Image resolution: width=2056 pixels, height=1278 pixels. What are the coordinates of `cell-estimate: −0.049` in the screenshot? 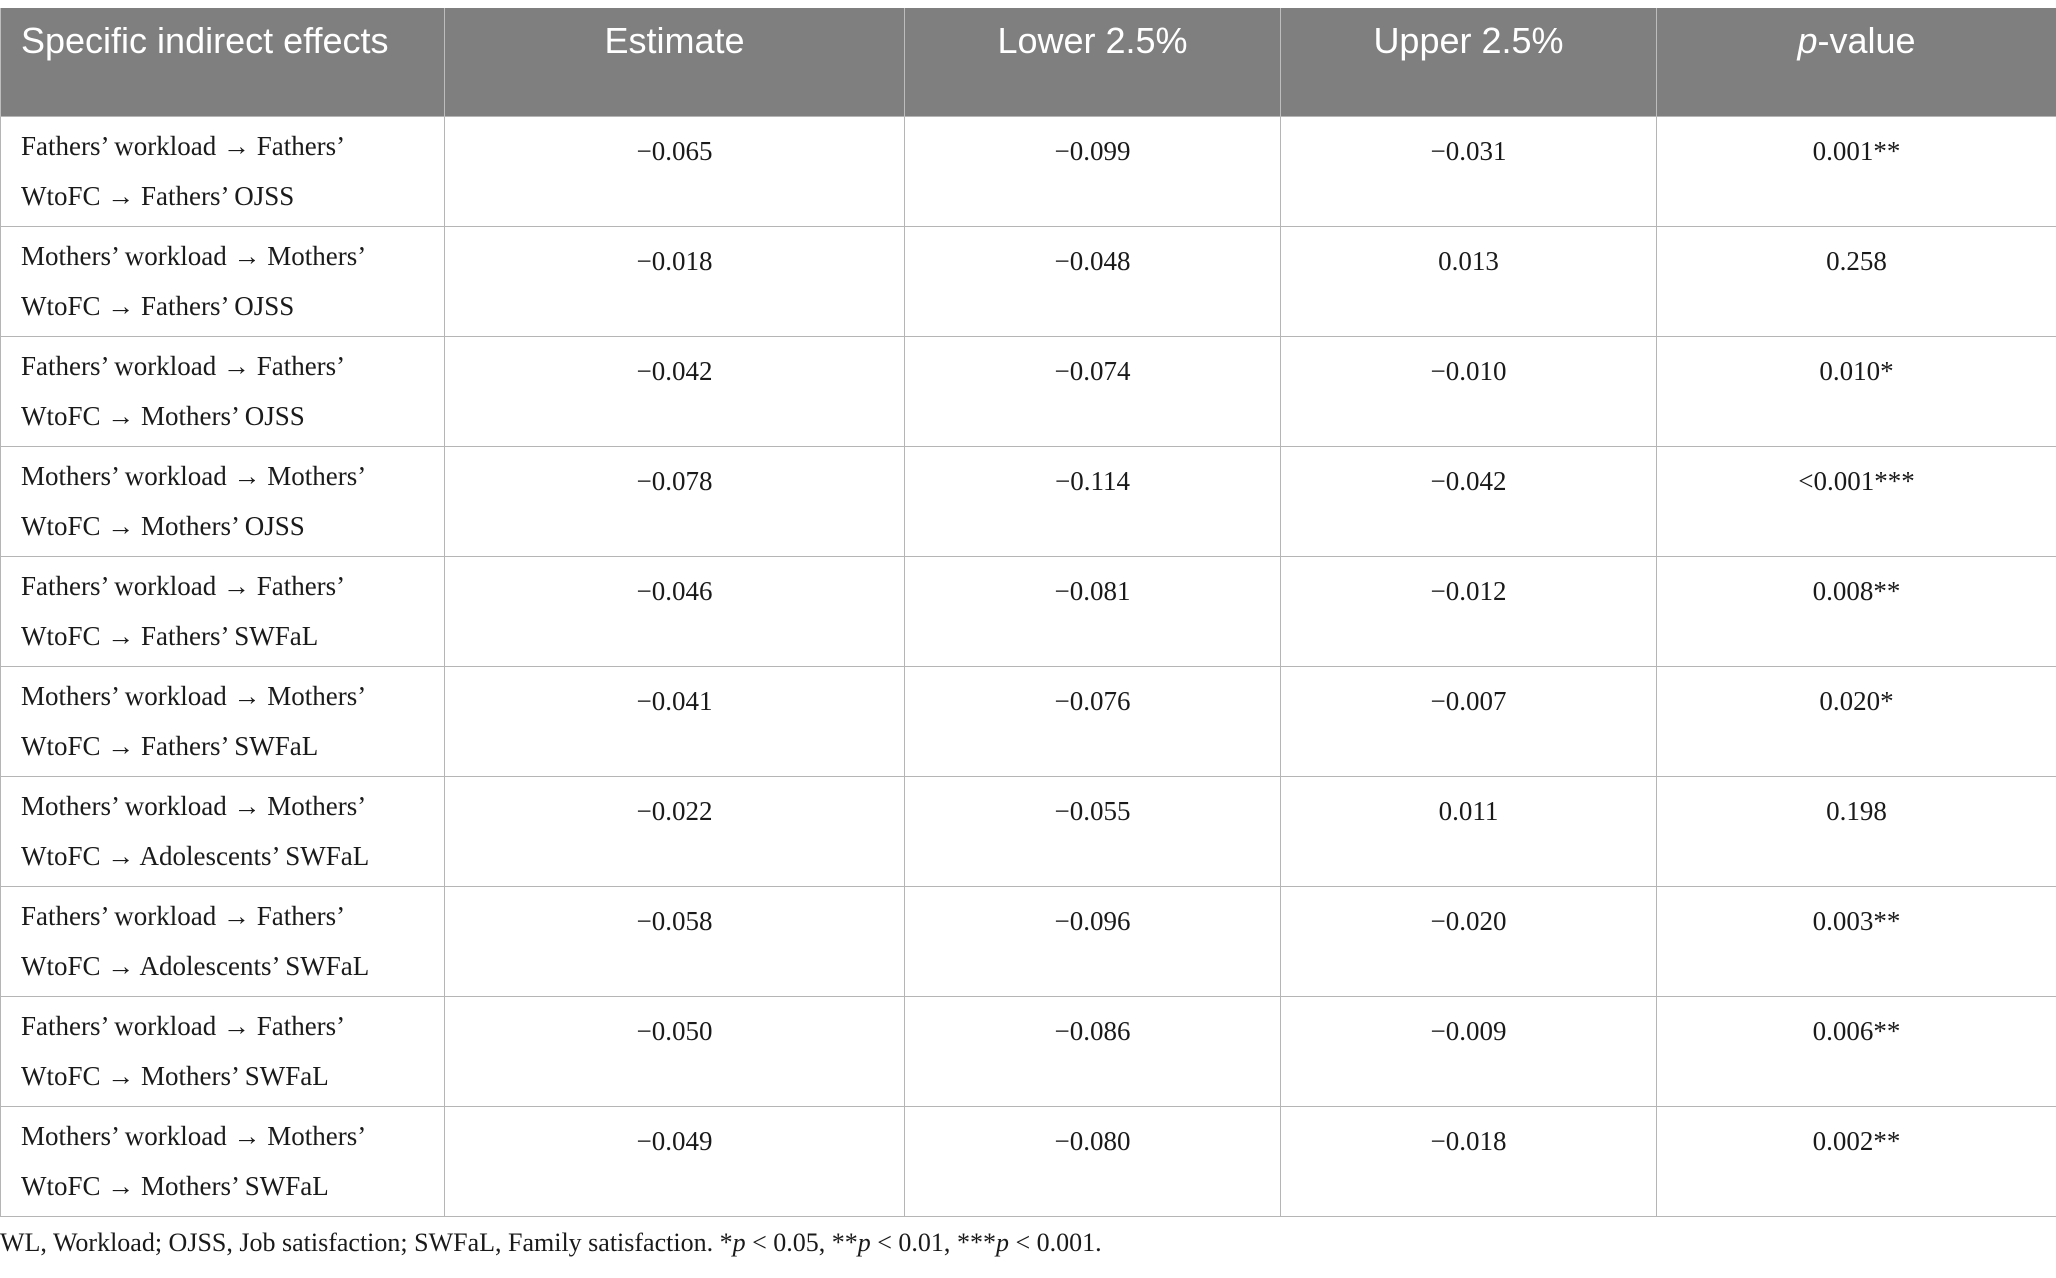 It's located at (674, 1161).